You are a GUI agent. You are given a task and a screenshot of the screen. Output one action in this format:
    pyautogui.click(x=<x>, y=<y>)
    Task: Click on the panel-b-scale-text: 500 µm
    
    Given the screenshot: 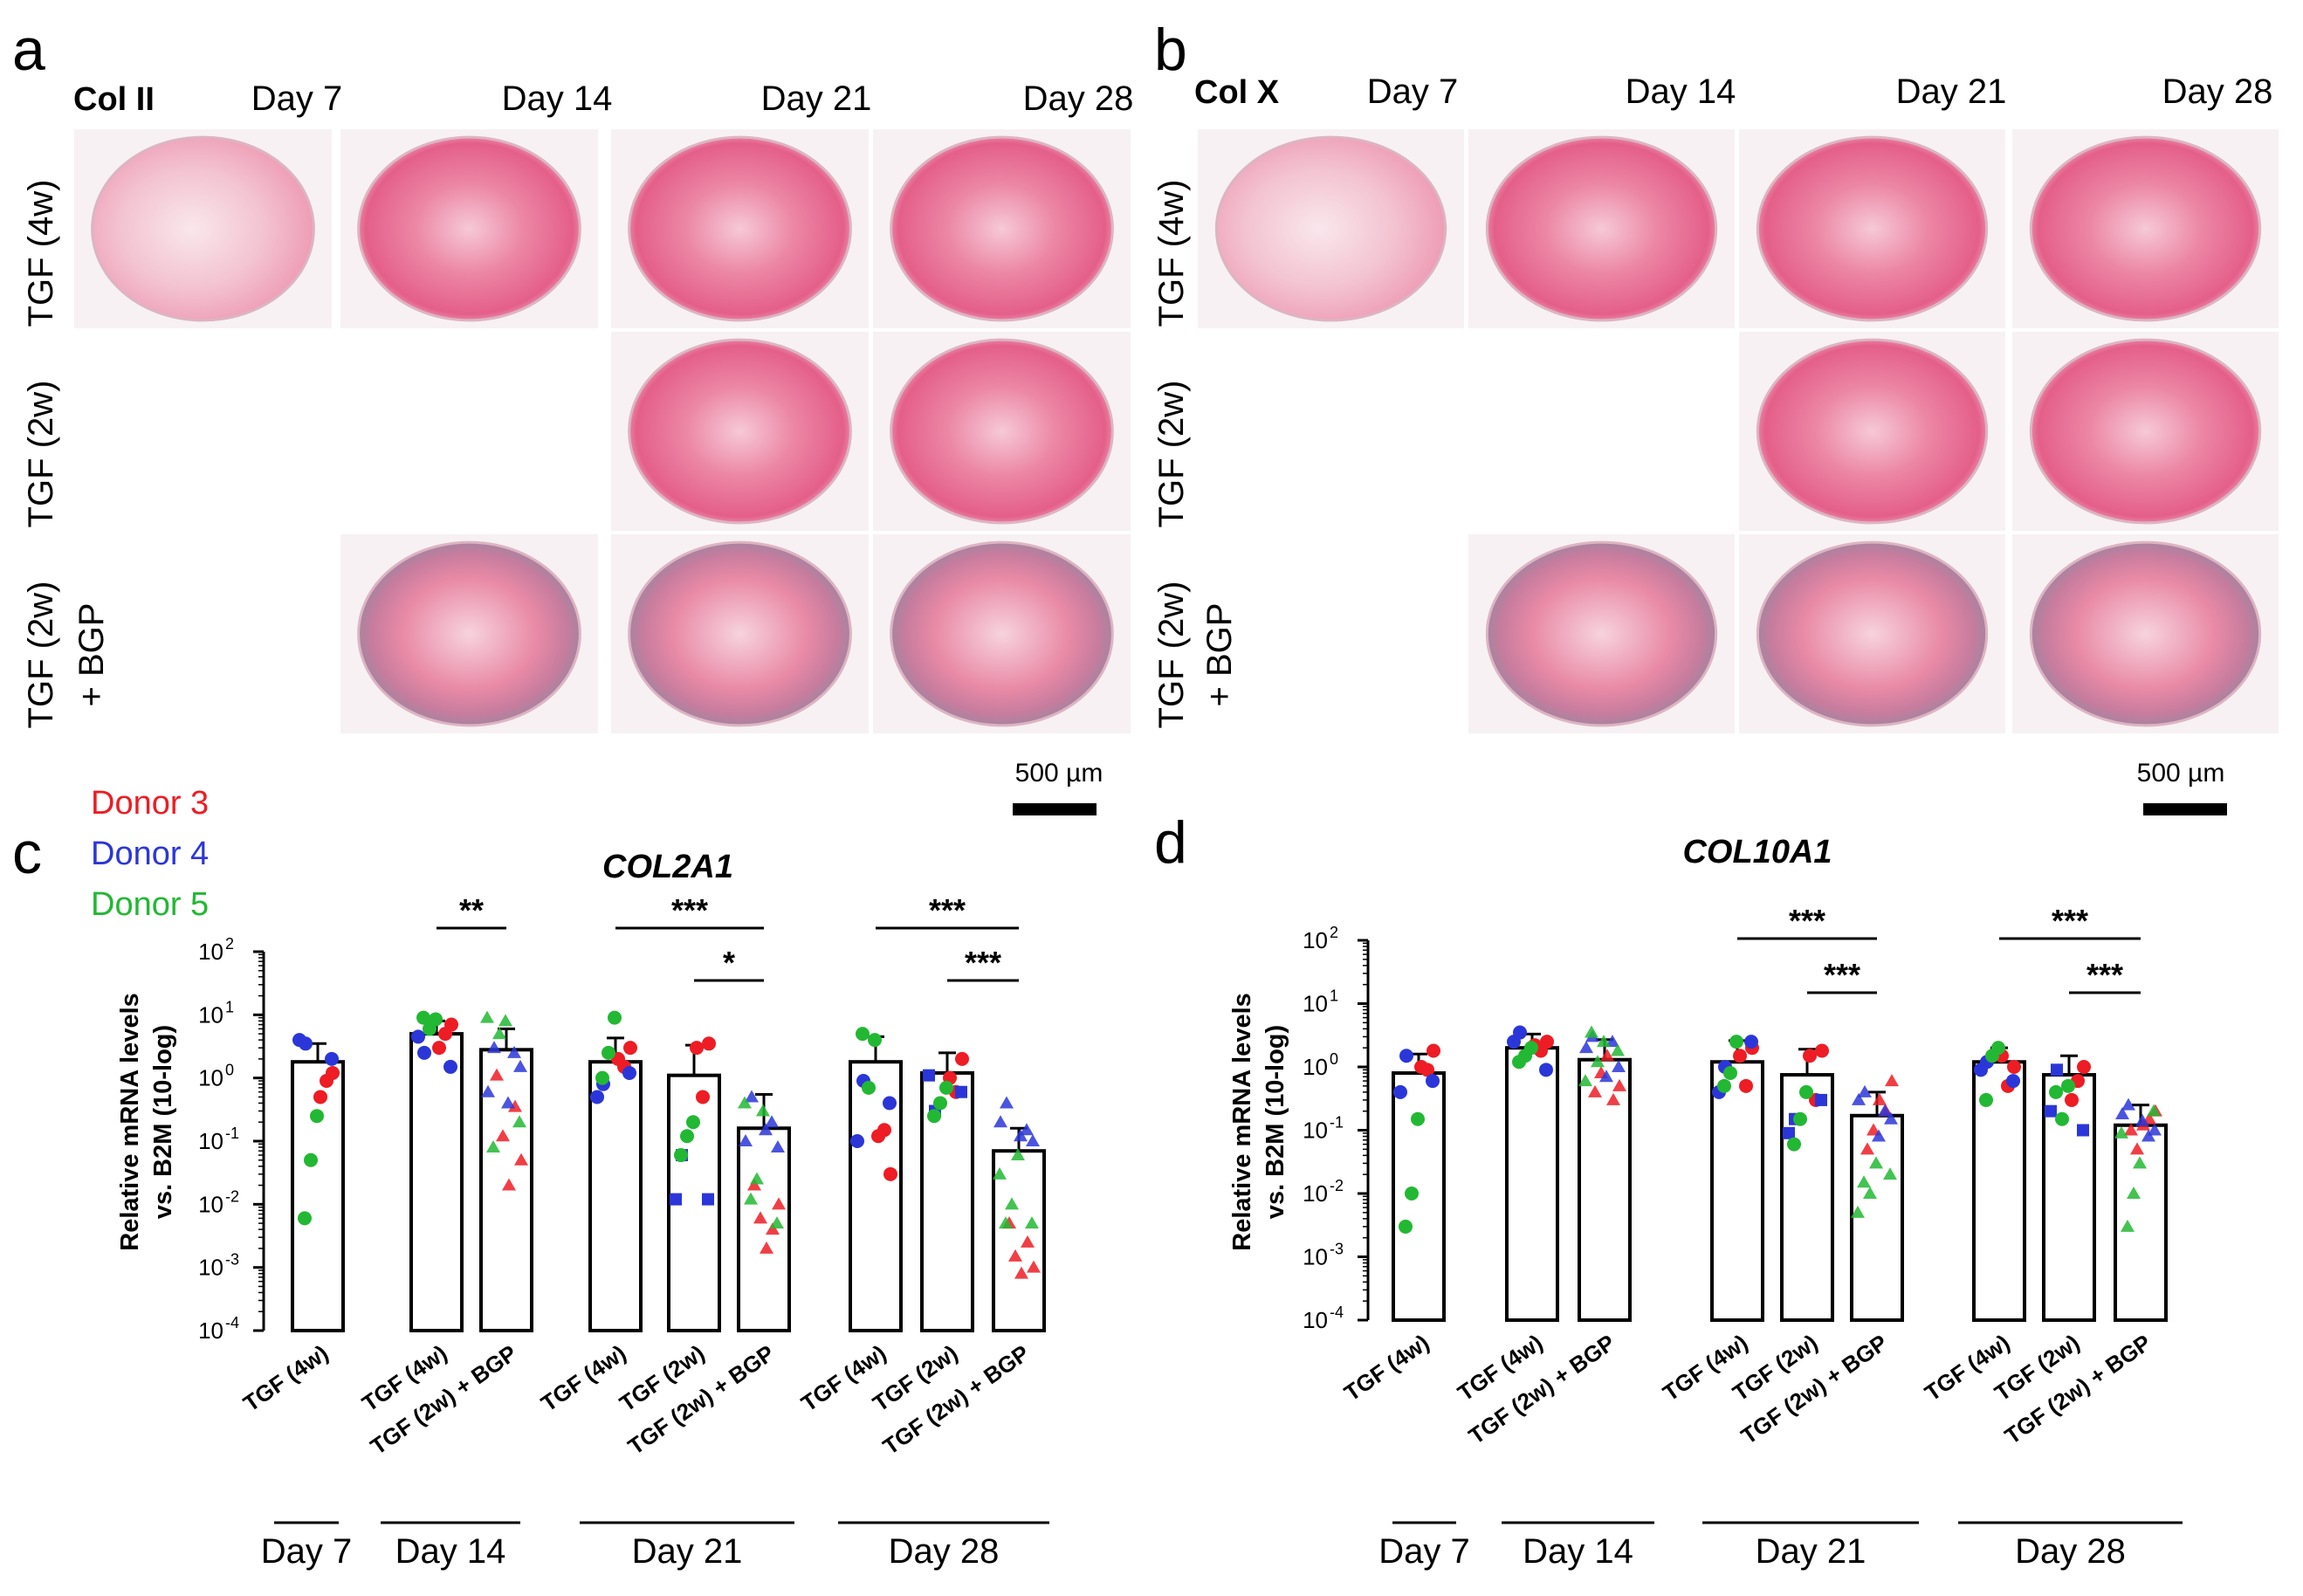 What is the action you would take?
    pyautogui.click(x=2181, y=774)
    